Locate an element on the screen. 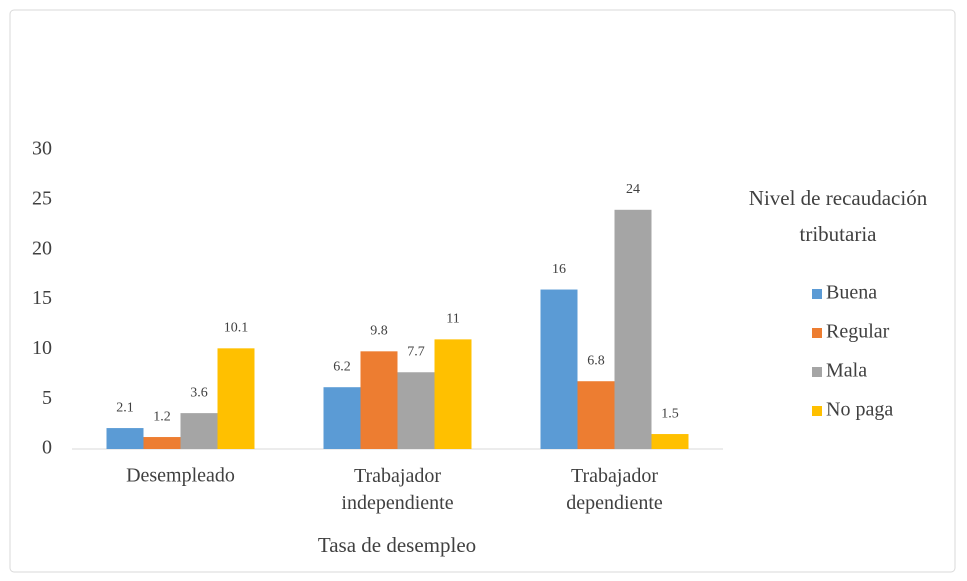 The height and width of the screenshot is (581, 967). data-label: 7.7 is located at coordinates (416, 351).